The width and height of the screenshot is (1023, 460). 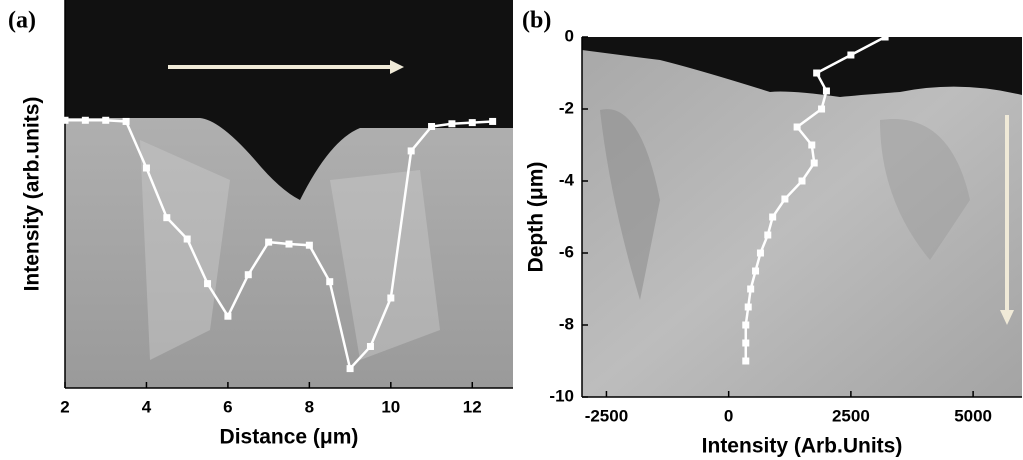 What do you see at coordinates (566, 107) in the screenshot?
I see `y-tick-label: -2` at bounding box center [566, 107].